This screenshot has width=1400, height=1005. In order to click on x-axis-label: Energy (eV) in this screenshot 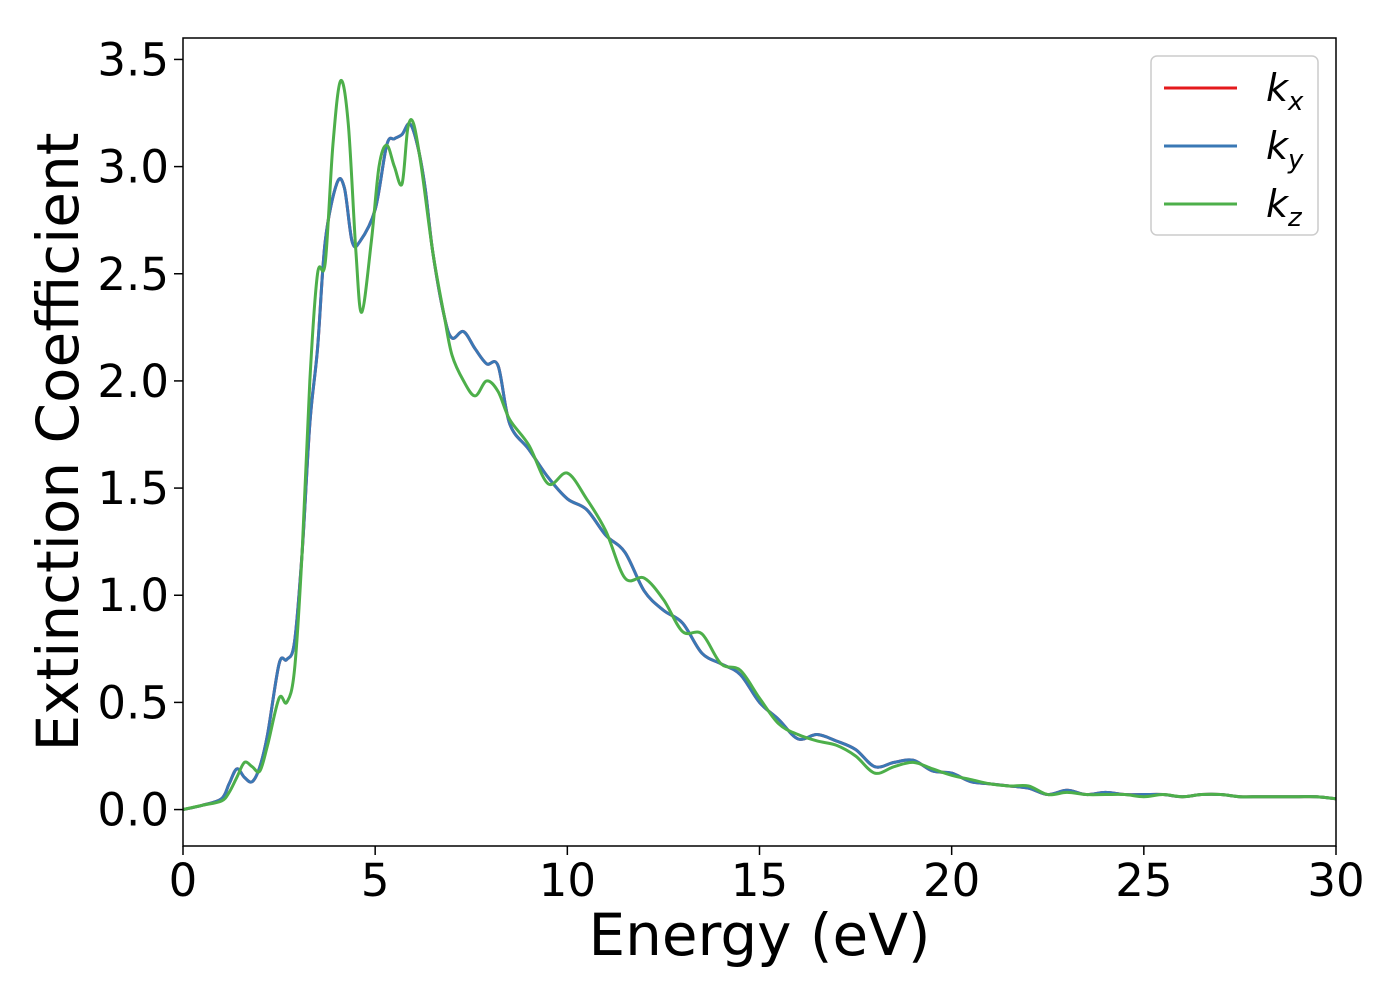, I will do `click(759, 935)`.